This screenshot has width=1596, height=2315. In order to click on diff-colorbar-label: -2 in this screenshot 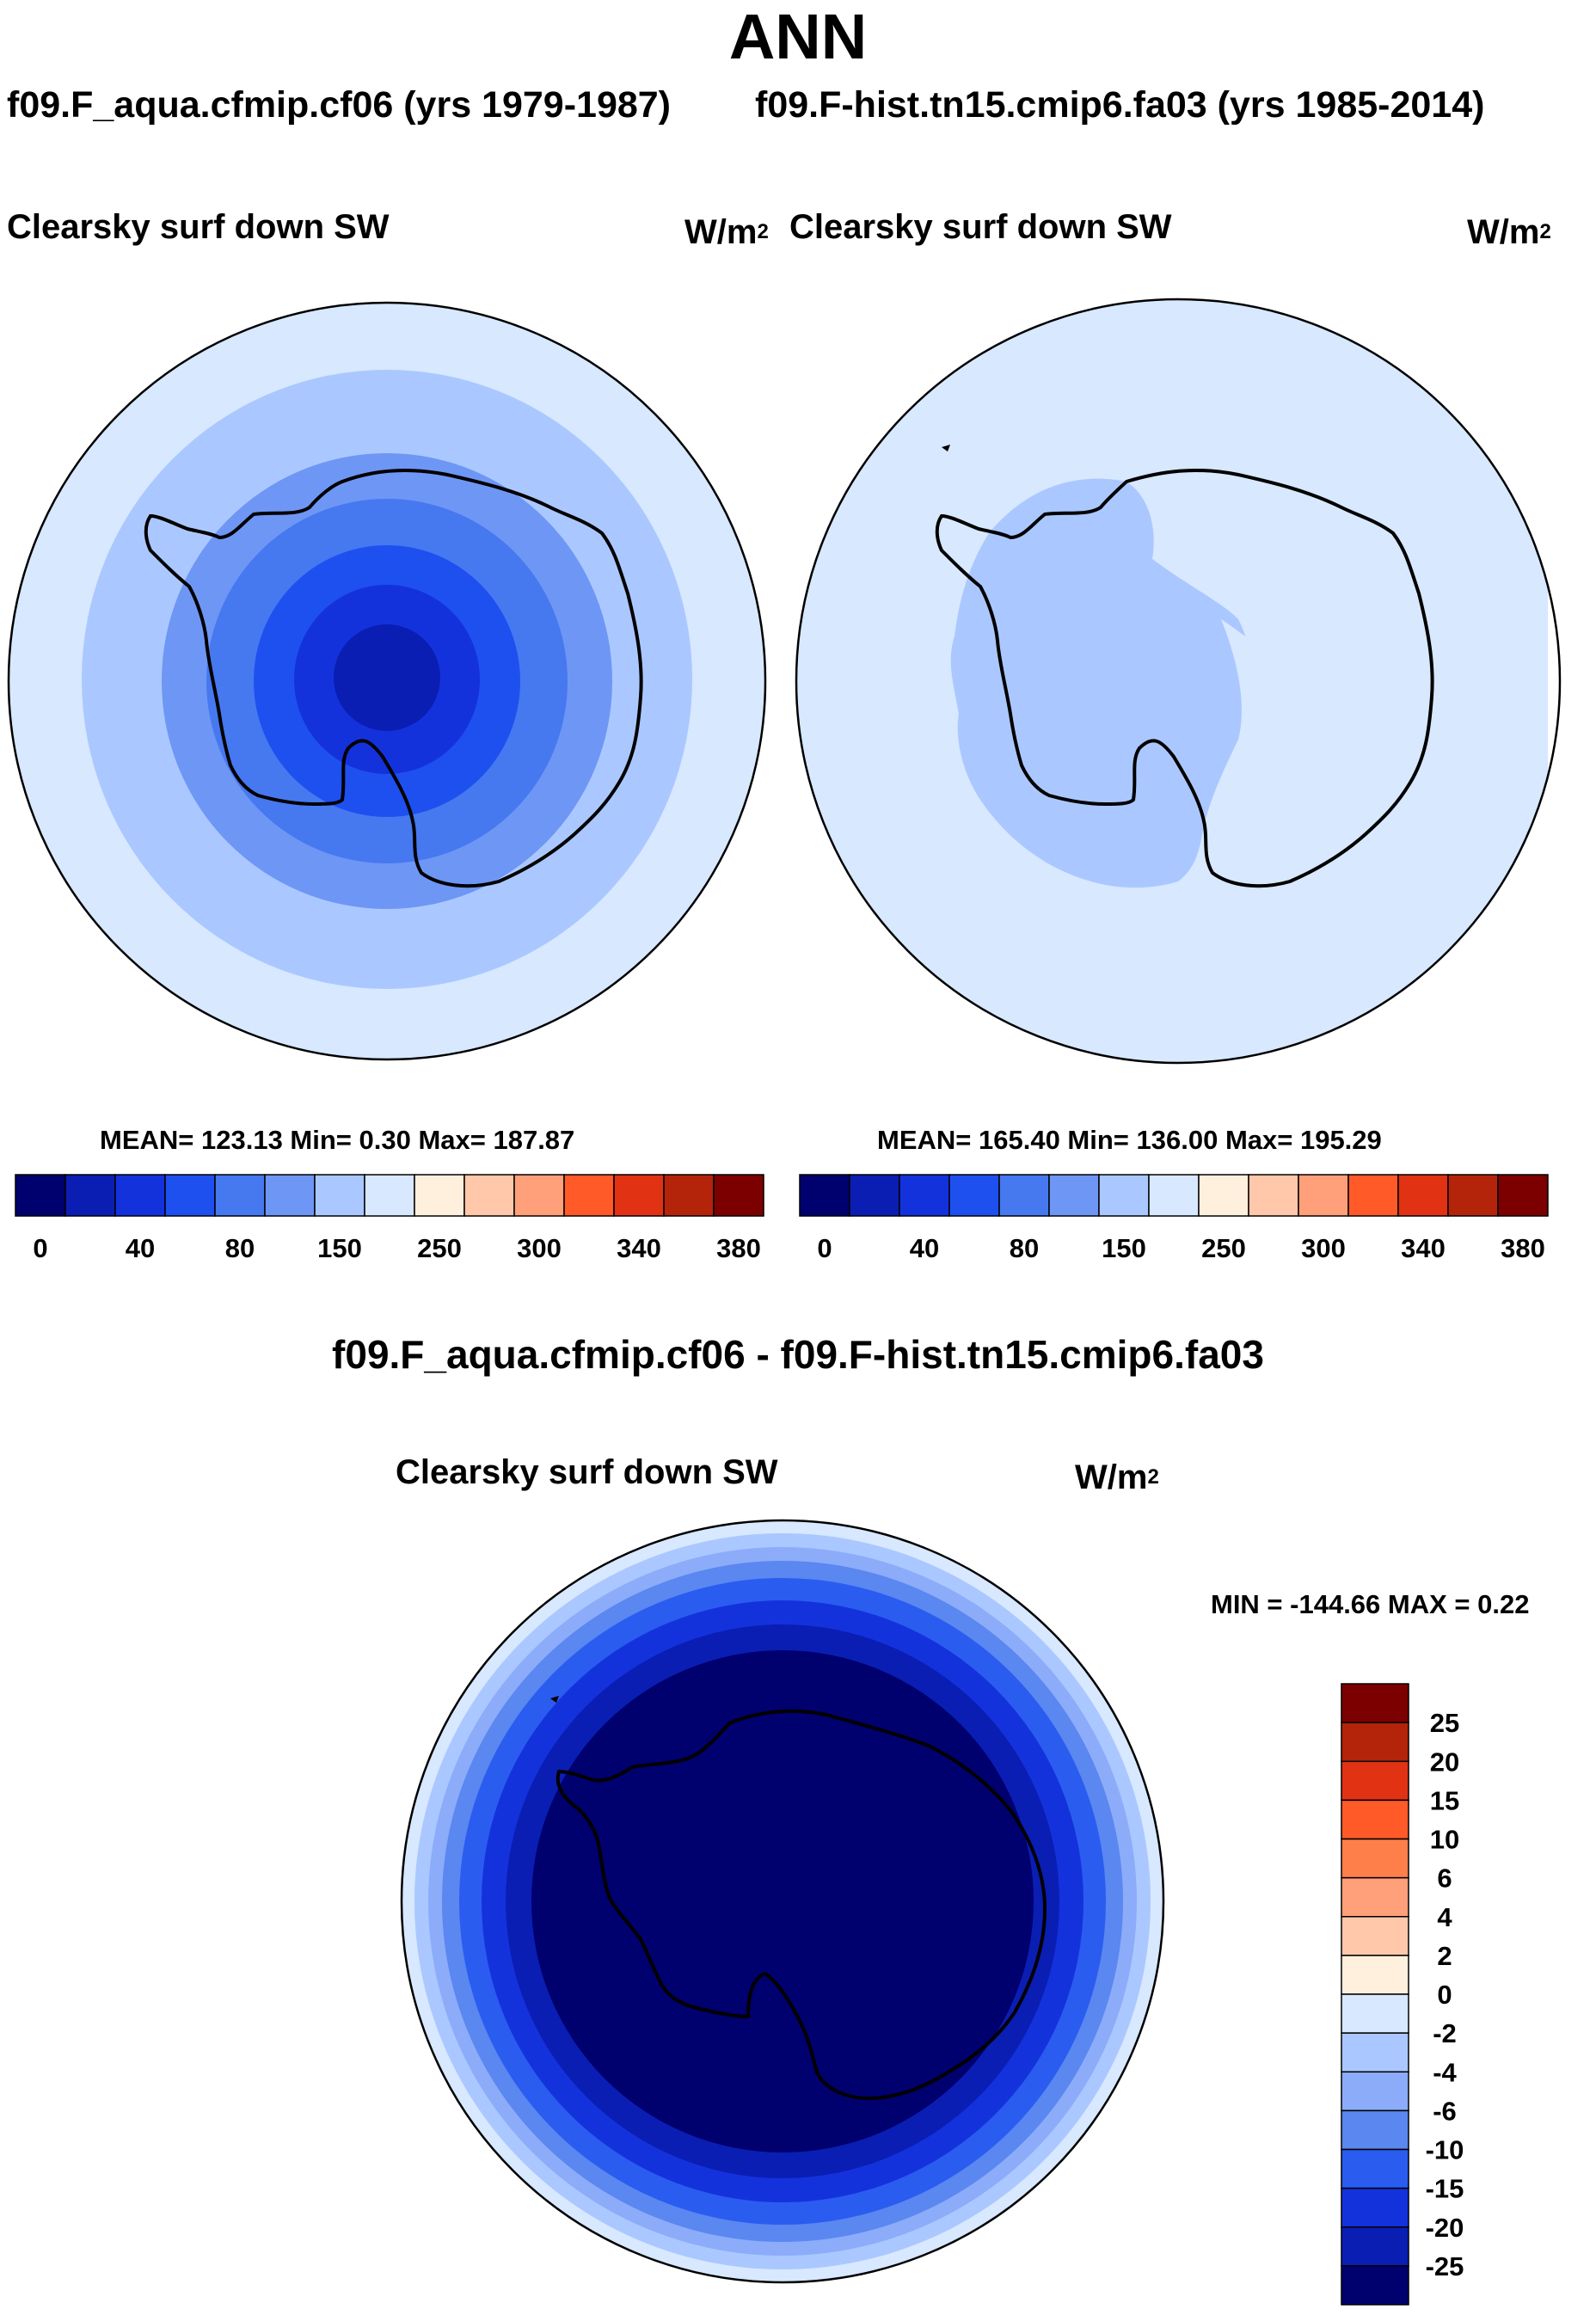, I will do `click(1445, 2033)`.